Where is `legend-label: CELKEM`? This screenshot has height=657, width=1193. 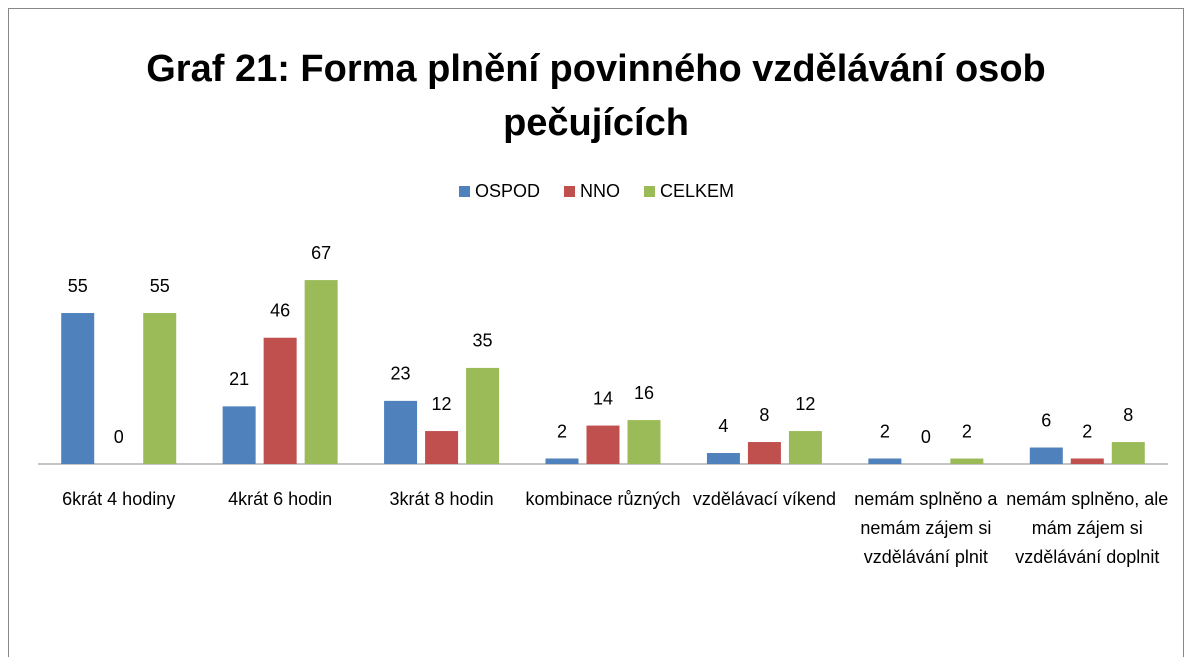
legend-label: CELKEM is located at coordinates (697, 191).